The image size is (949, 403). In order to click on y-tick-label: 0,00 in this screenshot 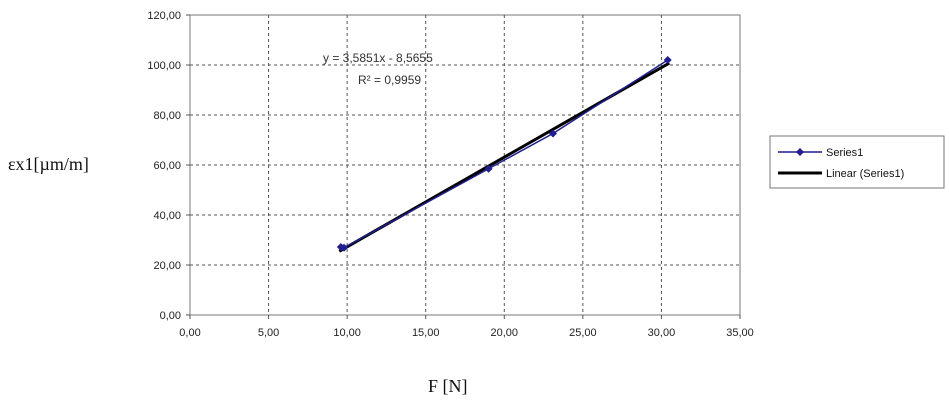, I will do `click(170, 316)`.